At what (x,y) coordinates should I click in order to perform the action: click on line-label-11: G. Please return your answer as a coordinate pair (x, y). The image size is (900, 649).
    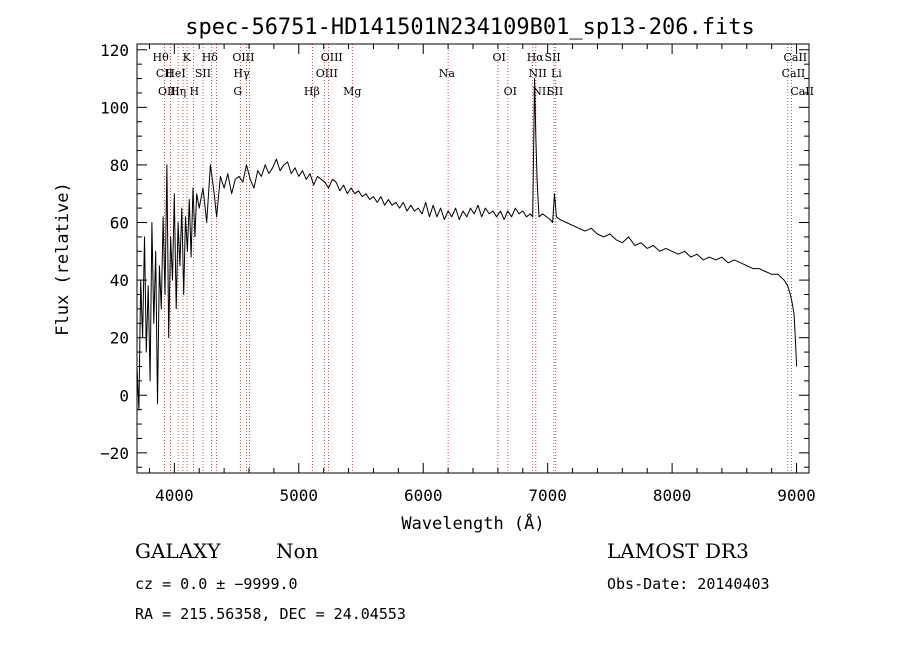
    Looking at the image, I should click on (237, 91).